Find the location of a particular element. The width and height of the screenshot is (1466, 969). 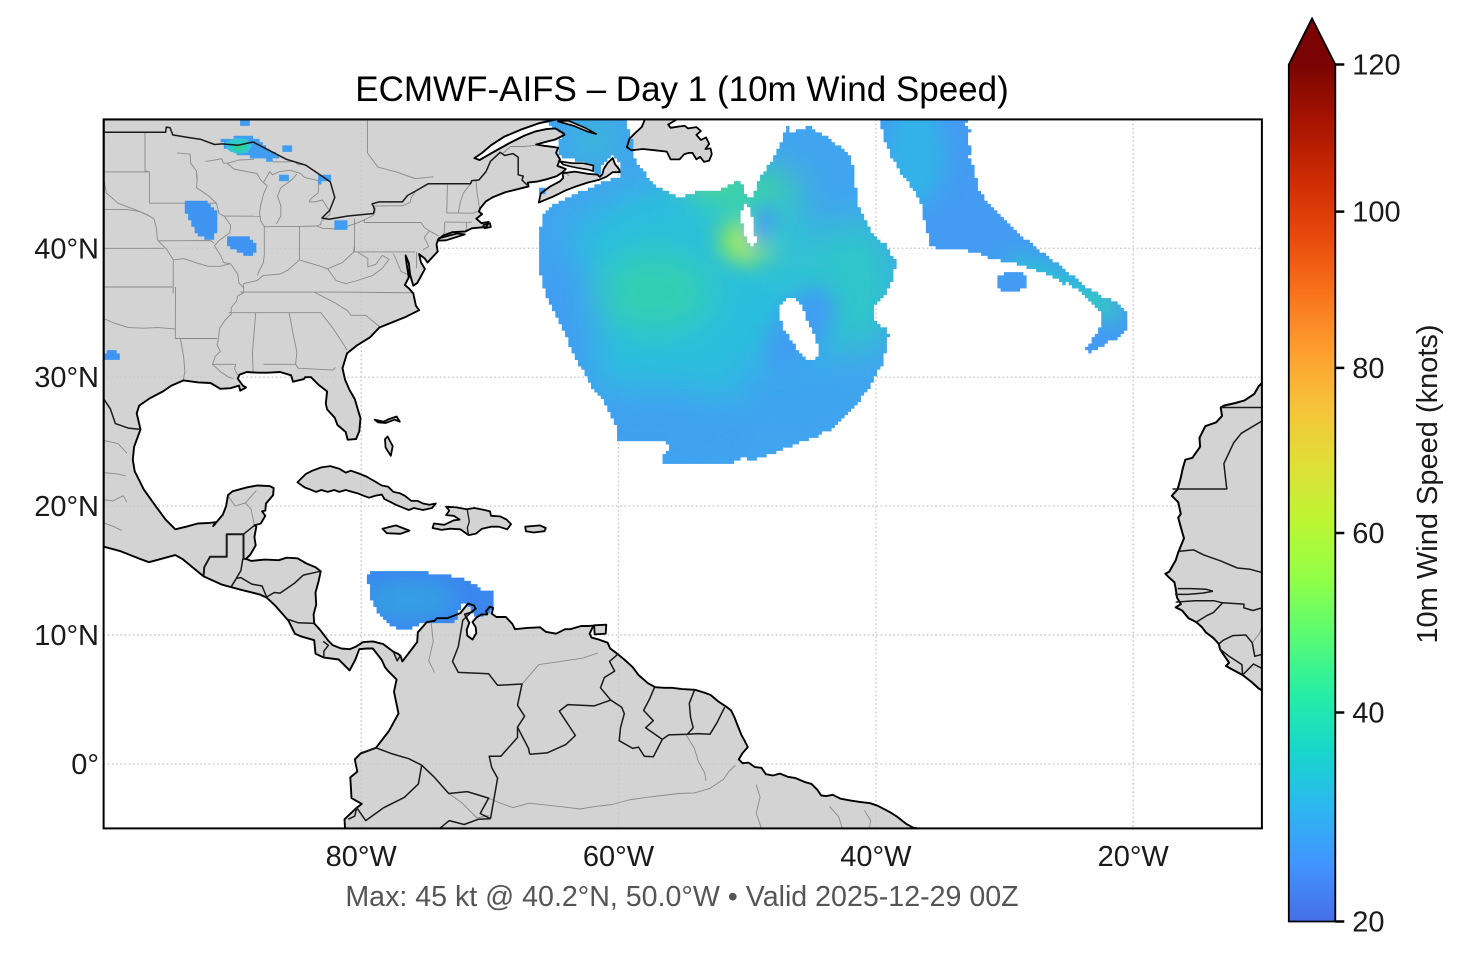

svg-text:ECMWF-AIFS – Day 1 (10m Wind S: ECMWF-AIFS – Day 1 (10m Wind Speed) is located at coordinates (682, 89).